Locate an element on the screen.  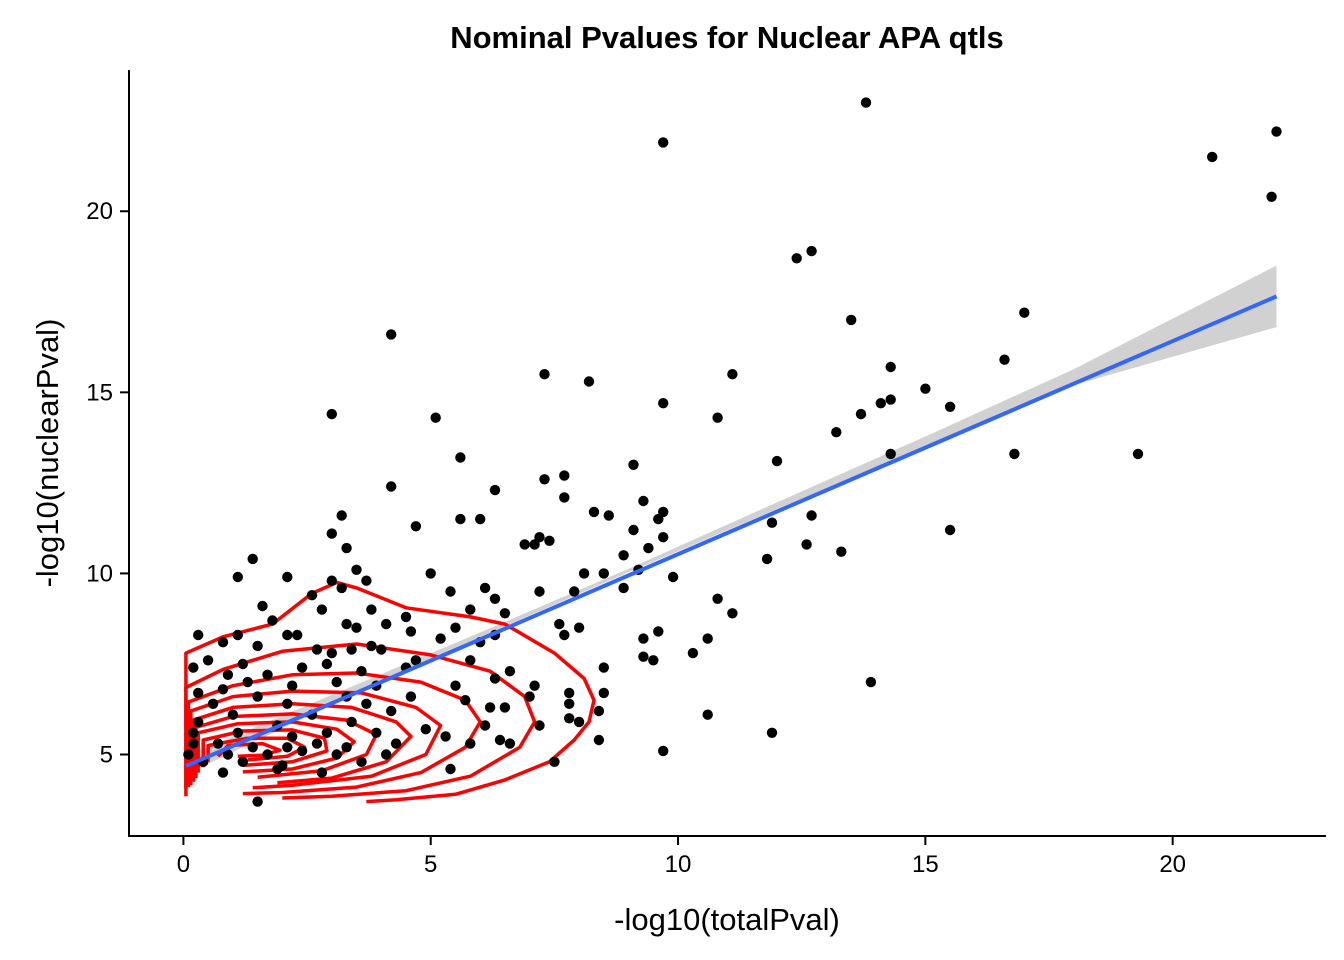
y-tick-label: 20 is located at coordinates (99, 211).